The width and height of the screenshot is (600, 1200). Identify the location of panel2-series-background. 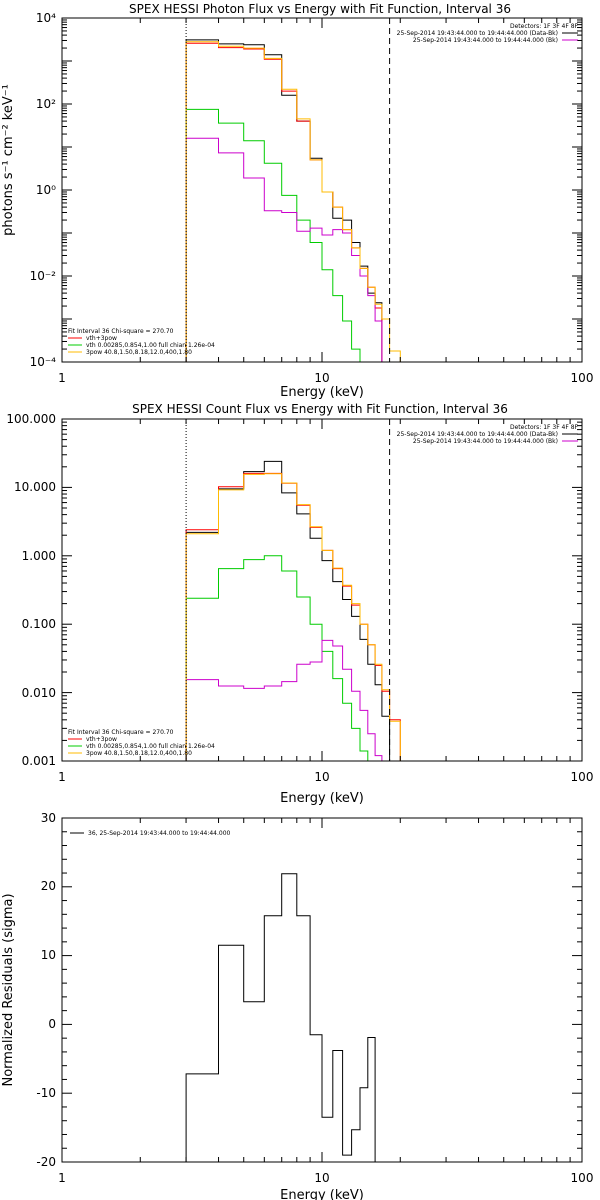
(284, 700).